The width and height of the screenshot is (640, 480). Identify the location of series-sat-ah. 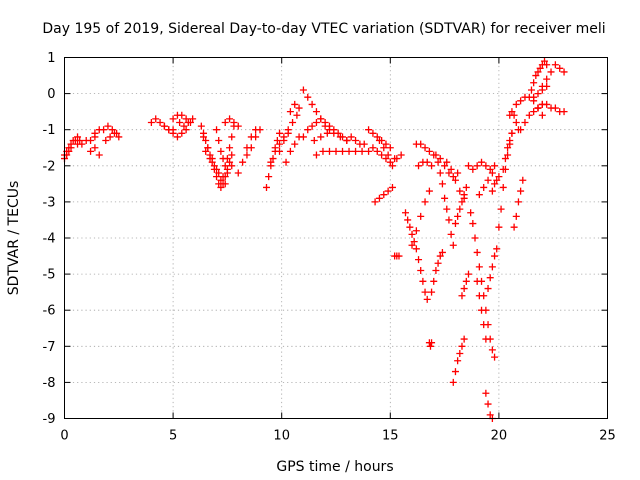
(416, 256).